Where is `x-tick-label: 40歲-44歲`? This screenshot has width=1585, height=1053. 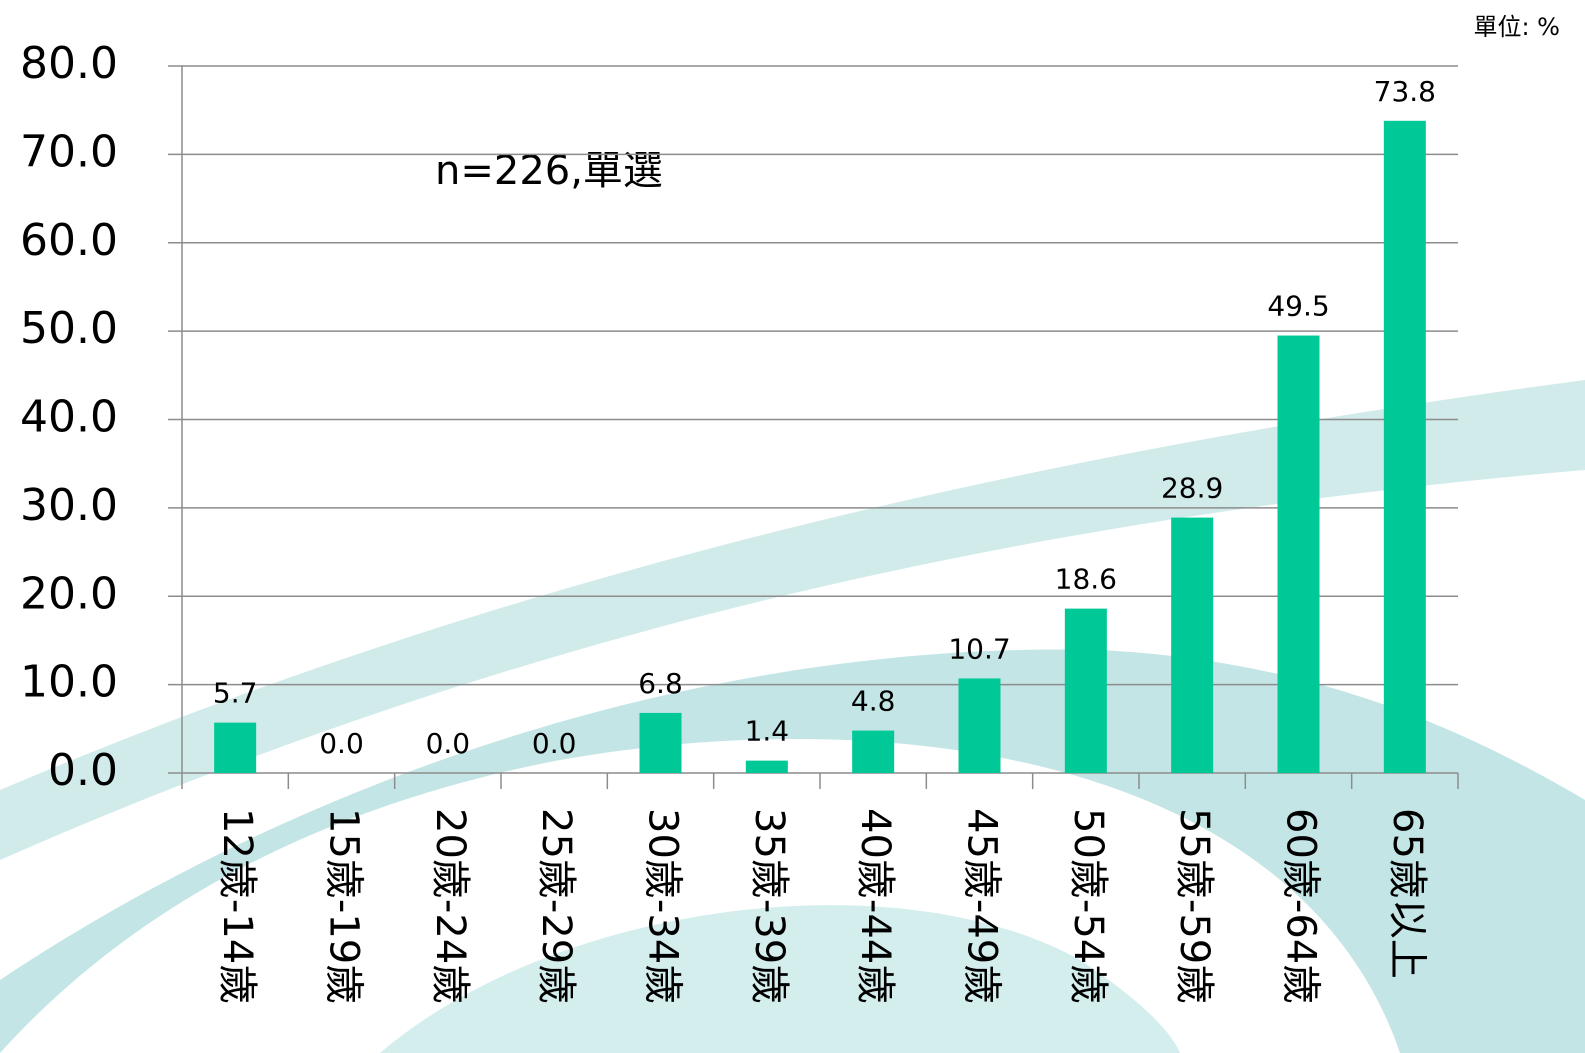 x-tick-label: 40歲-44歲 is located at coordinates (875, 906).